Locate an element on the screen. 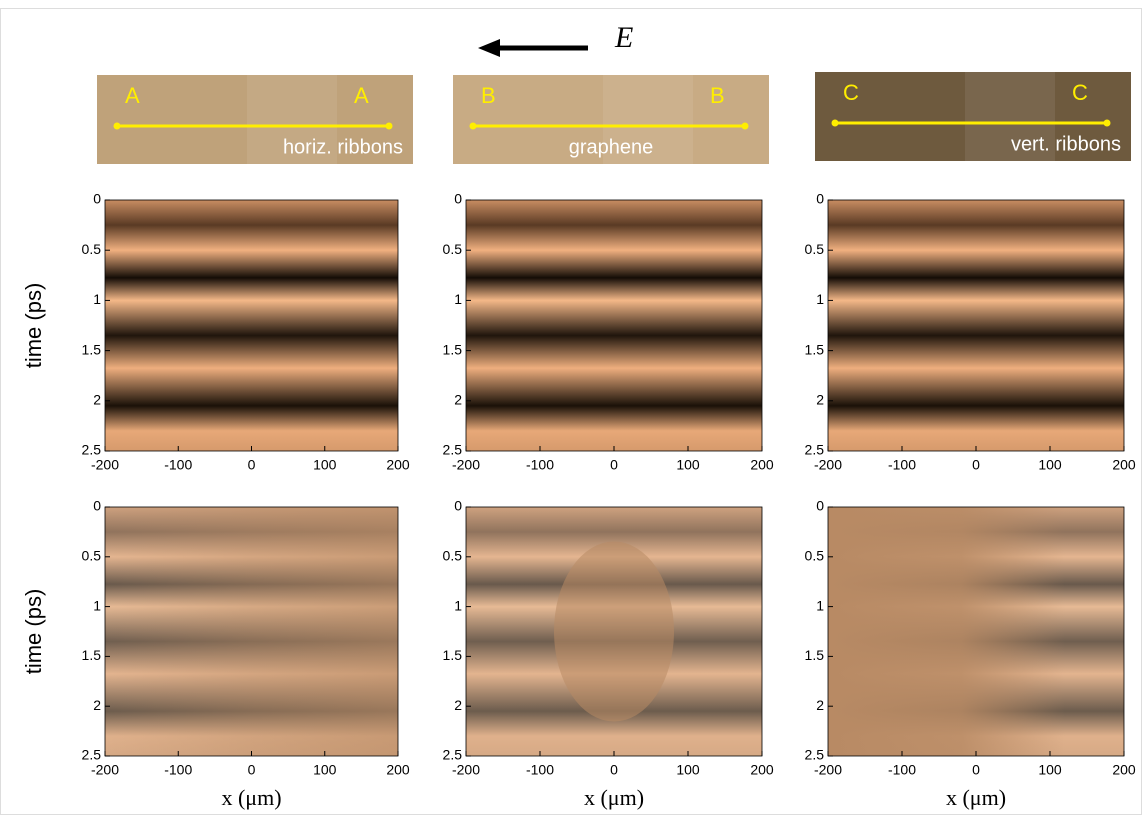 The width and height of the screenshot is (1143, 816). photo-caption: horiz. ribbons is located at coordinates (343, 147).